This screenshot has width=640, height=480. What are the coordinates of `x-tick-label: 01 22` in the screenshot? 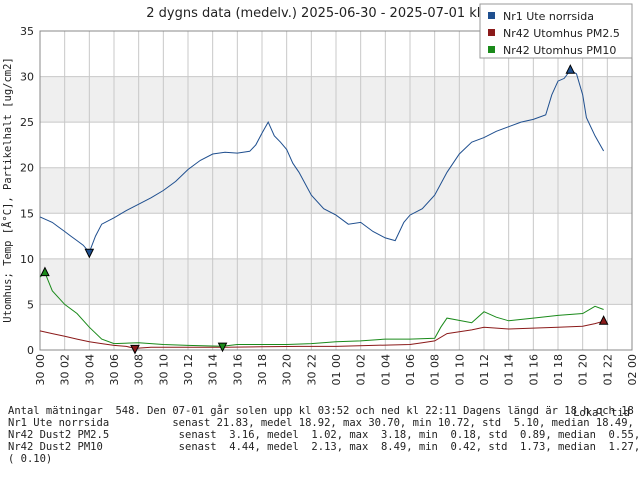 It's located at (607, 370).